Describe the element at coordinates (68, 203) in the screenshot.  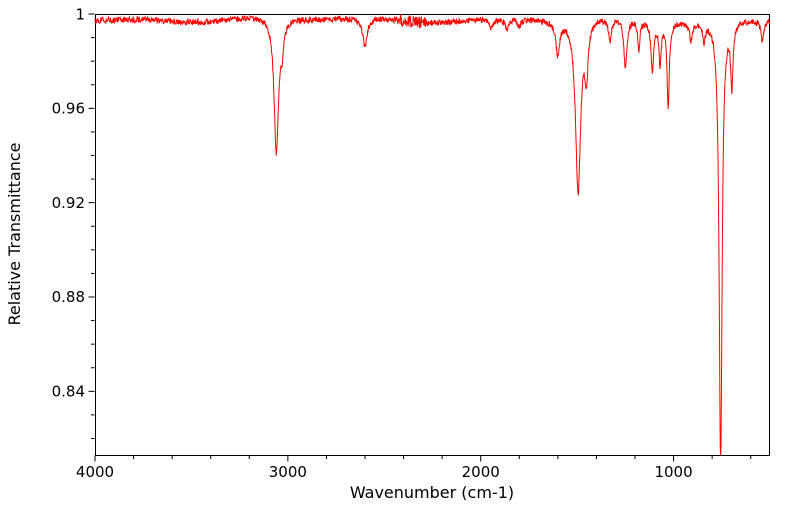
I see `y-tick-label: 0.92` at that location.